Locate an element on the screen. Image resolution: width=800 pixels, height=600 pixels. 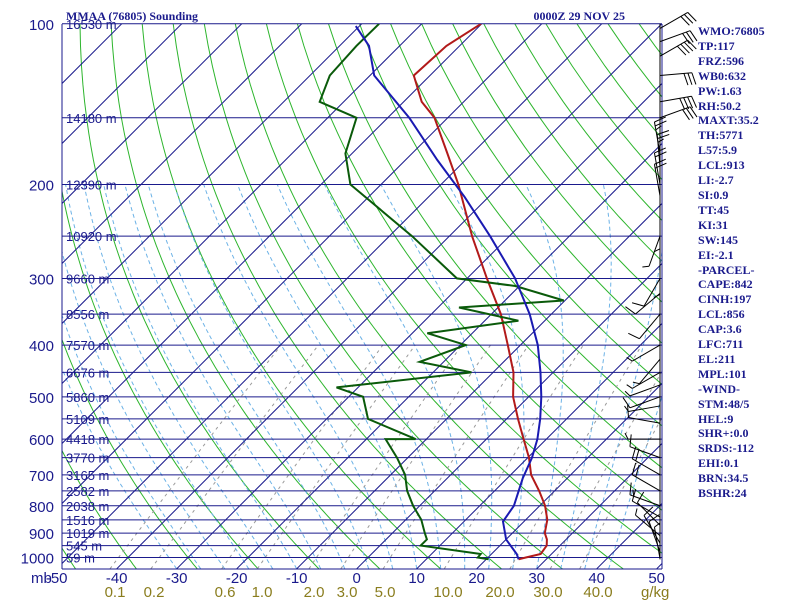
pressure-unit-label: mb is located at coordinates (41, 578).